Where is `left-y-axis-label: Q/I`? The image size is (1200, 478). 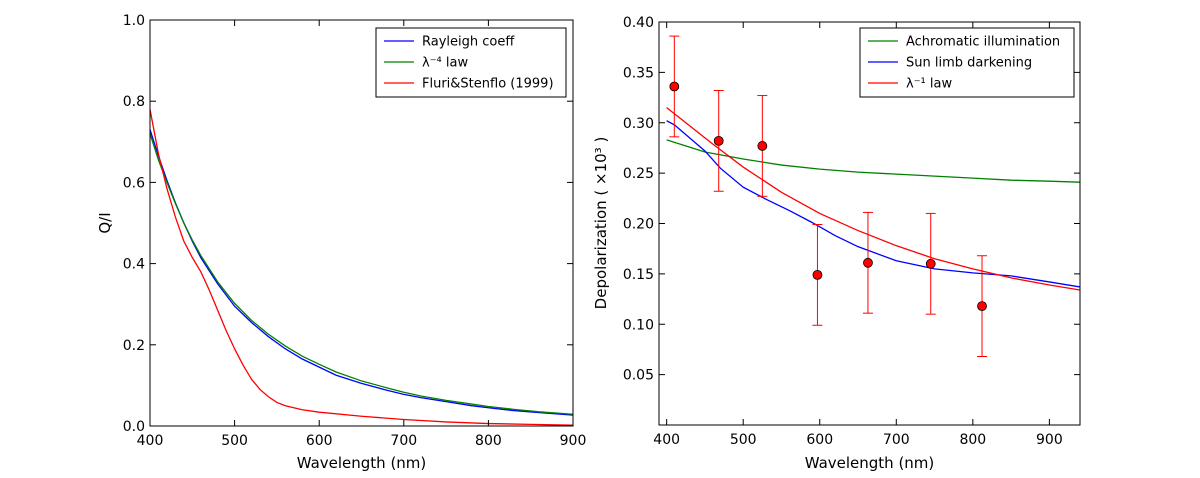
left-y-axis-label: Q/I is located at coordinates (105, 222).